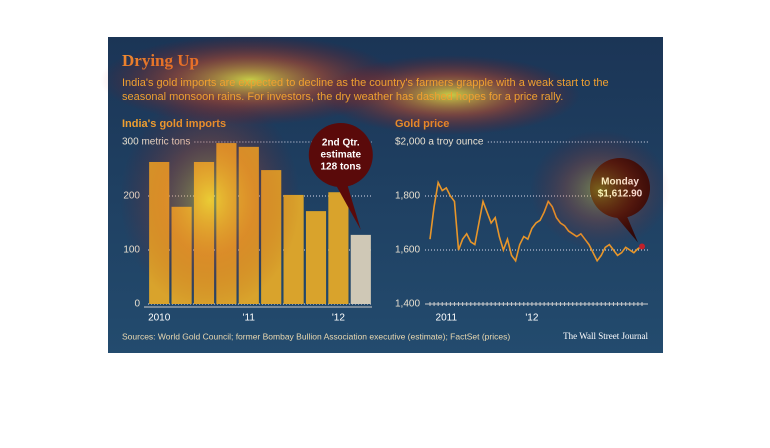  What do you see at coordinates (605, 336) in the screenshot?
I see `credit: The Wall Street Journal` at bounding box center [605, 336].